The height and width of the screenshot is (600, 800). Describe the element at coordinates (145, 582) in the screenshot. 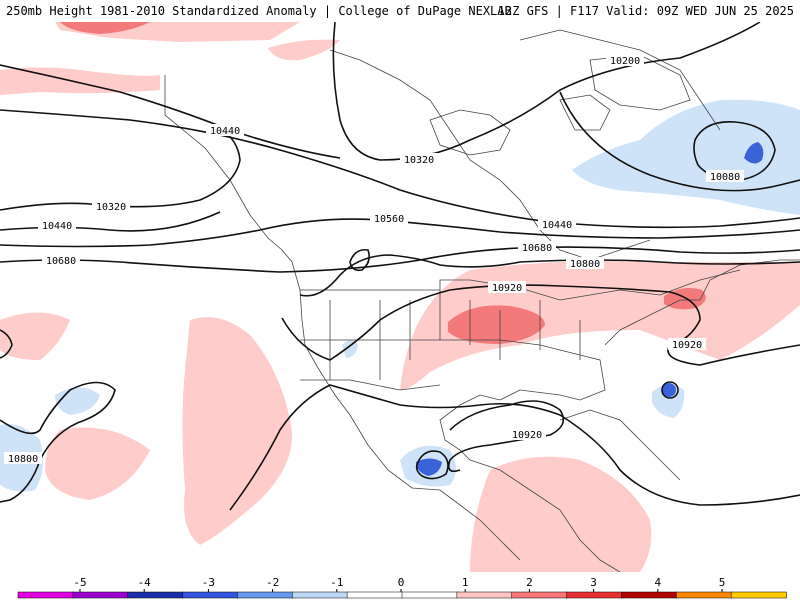

I see `colorbar-tick-label: -4` at that location.